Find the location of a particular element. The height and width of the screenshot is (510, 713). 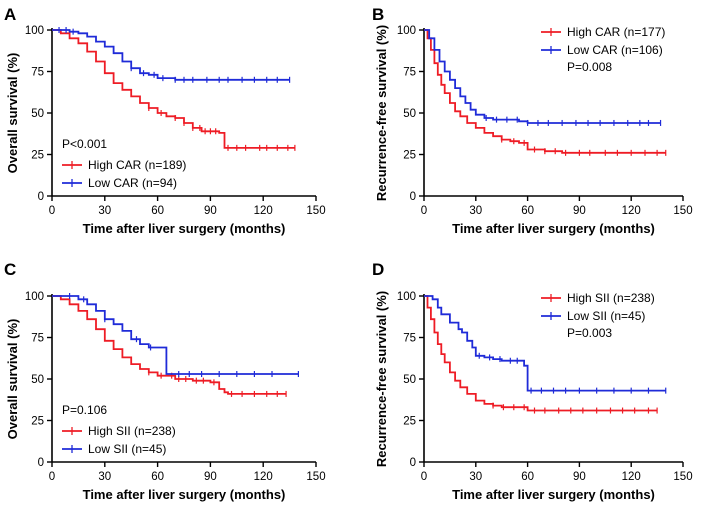

panel-letter: B is located at coordinates (378, 14).